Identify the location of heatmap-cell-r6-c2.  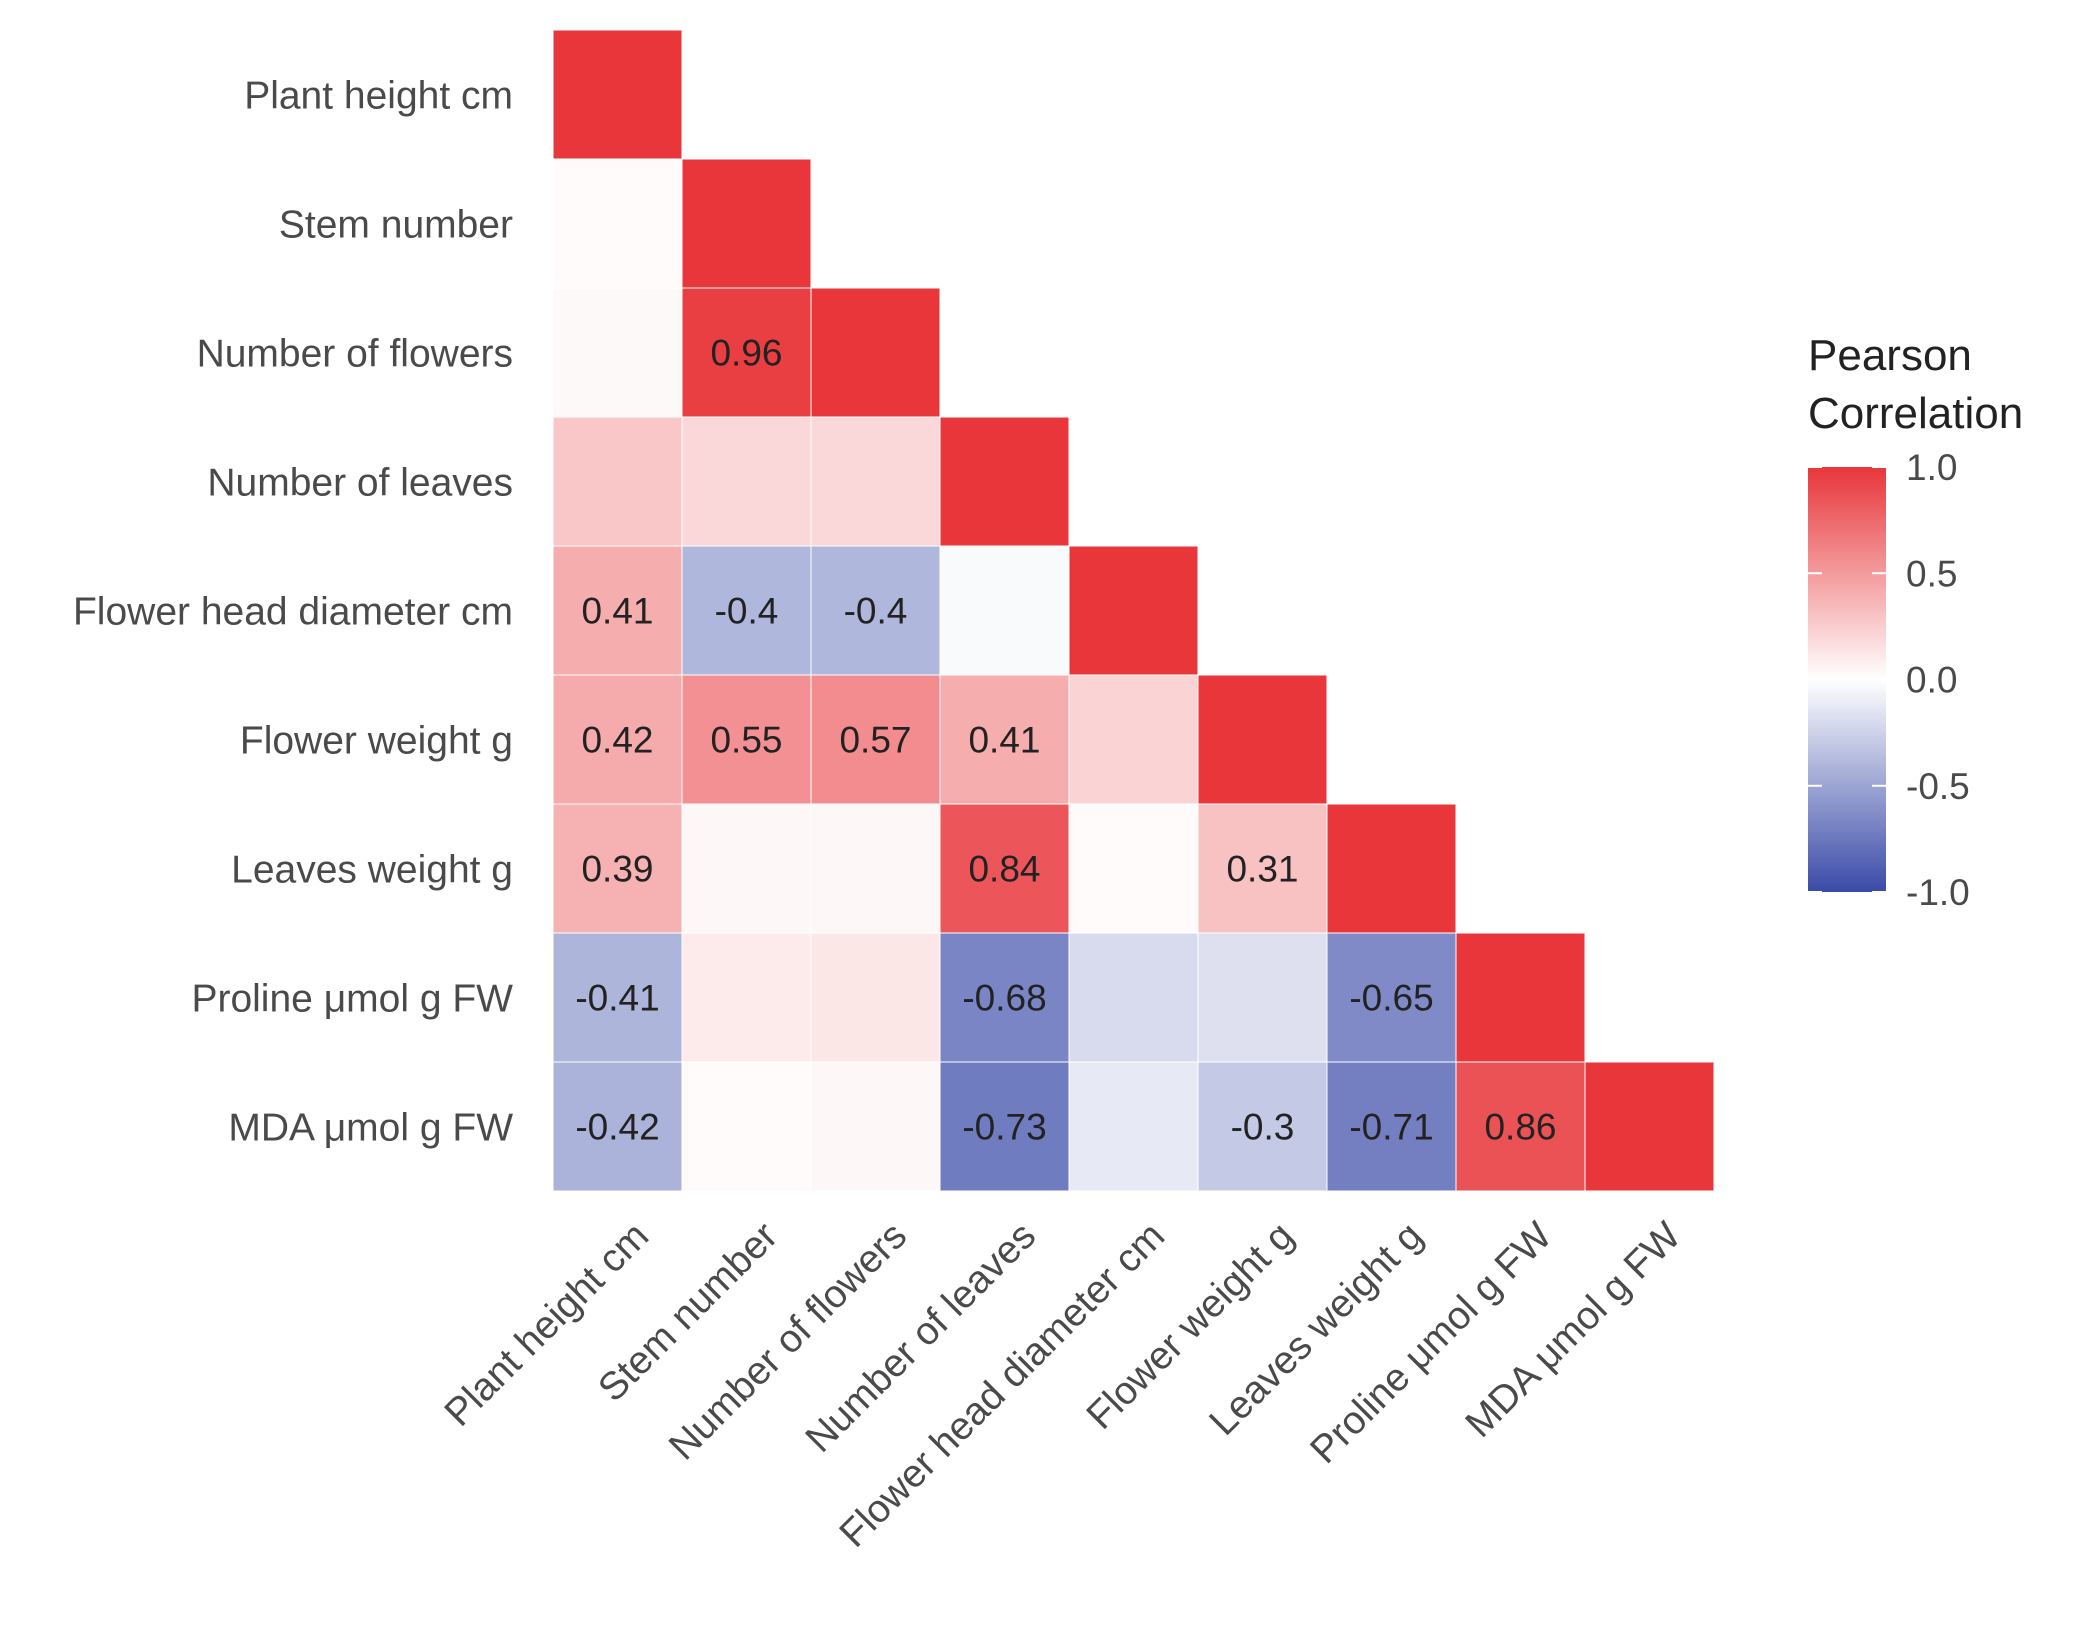
(875, 868).